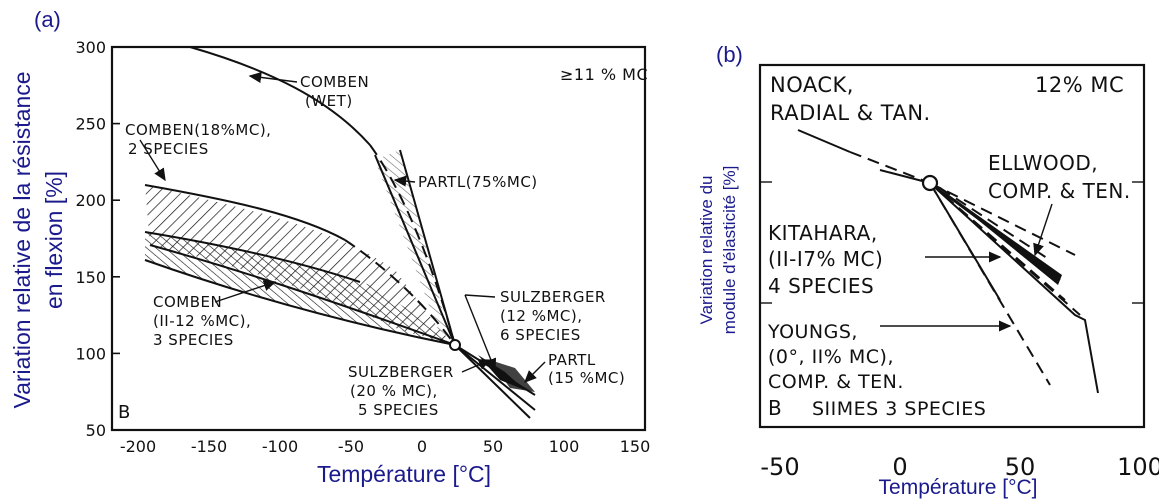  I want to click on curve-comben-11mc-lower, so click(300, 302).